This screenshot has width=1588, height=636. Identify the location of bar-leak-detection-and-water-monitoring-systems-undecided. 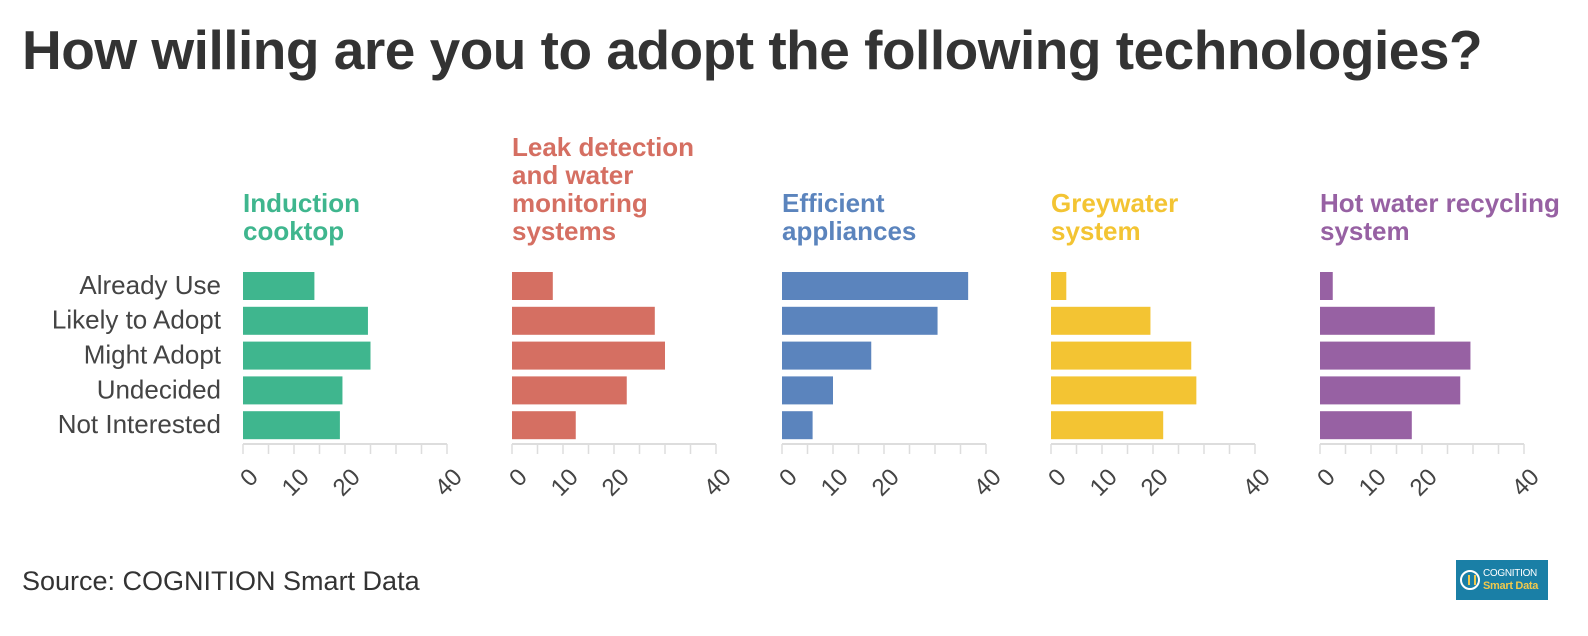
(569, 390).